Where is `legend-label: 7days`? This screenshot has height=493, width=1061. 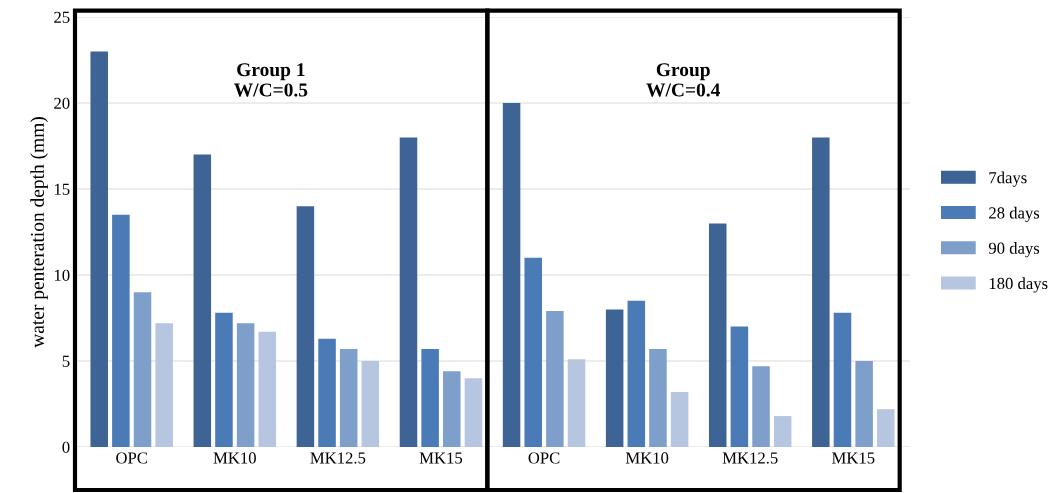
legend-label: 7days is located at coordinates (1008, 179).